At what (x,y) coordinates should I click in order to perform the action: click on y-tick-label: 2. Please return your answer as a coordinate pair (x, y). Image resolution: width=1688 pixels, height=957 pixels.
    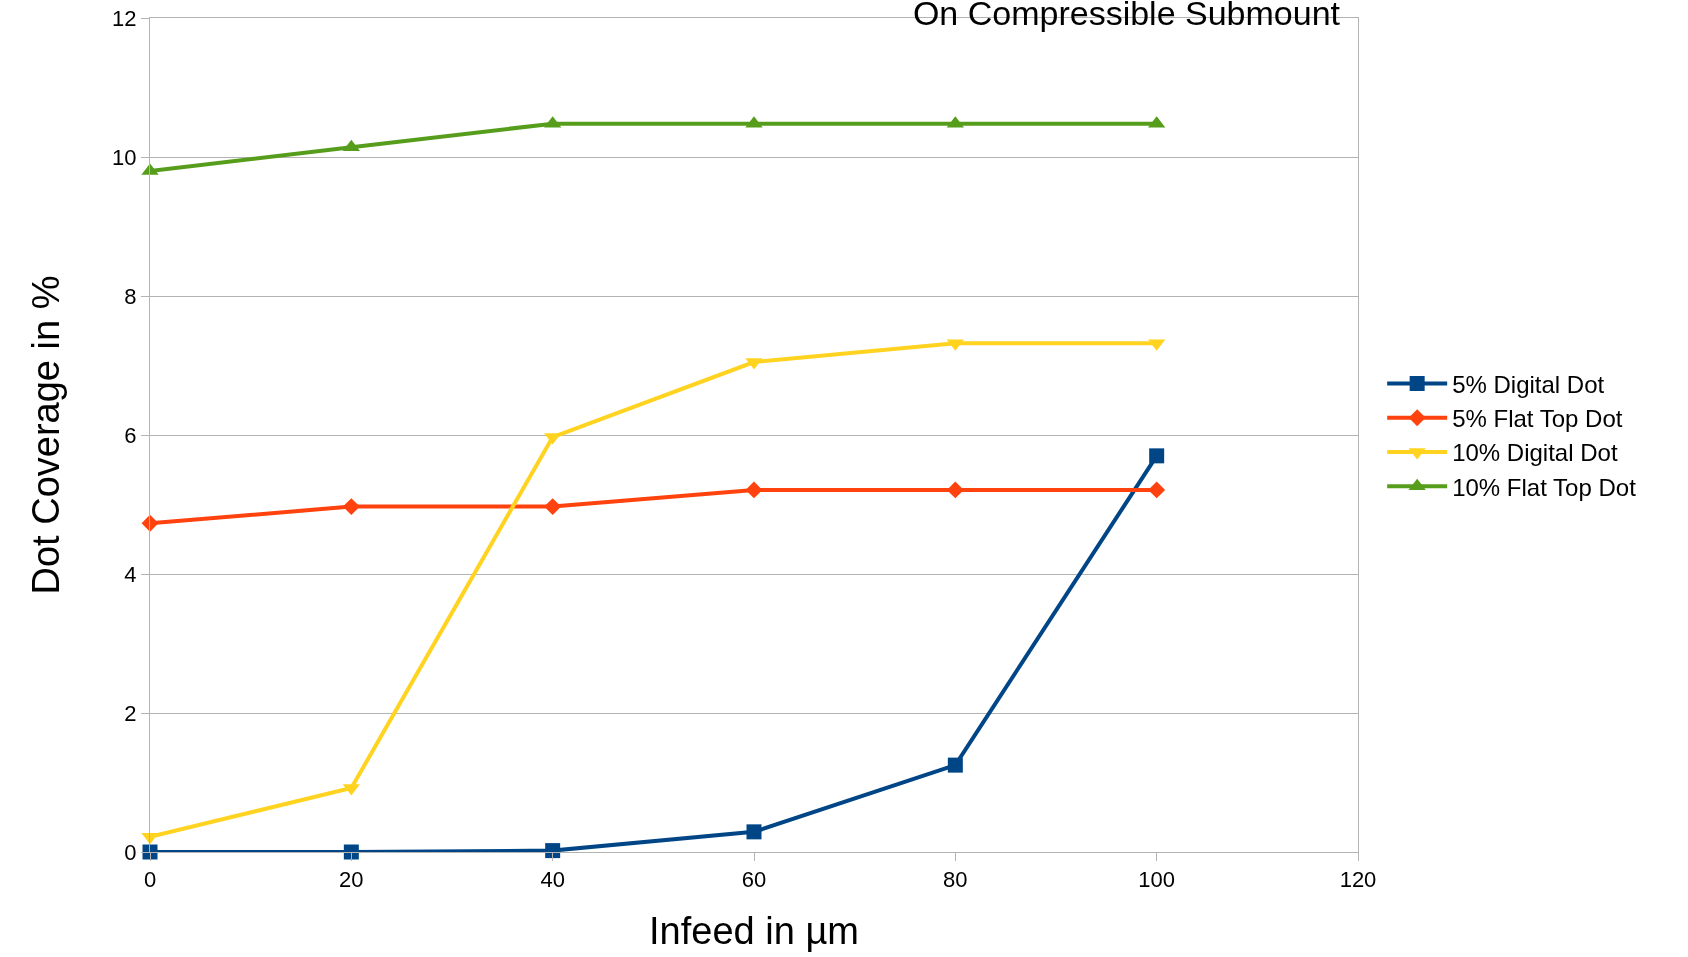
    Looking at the image, I should click on (130, 713).